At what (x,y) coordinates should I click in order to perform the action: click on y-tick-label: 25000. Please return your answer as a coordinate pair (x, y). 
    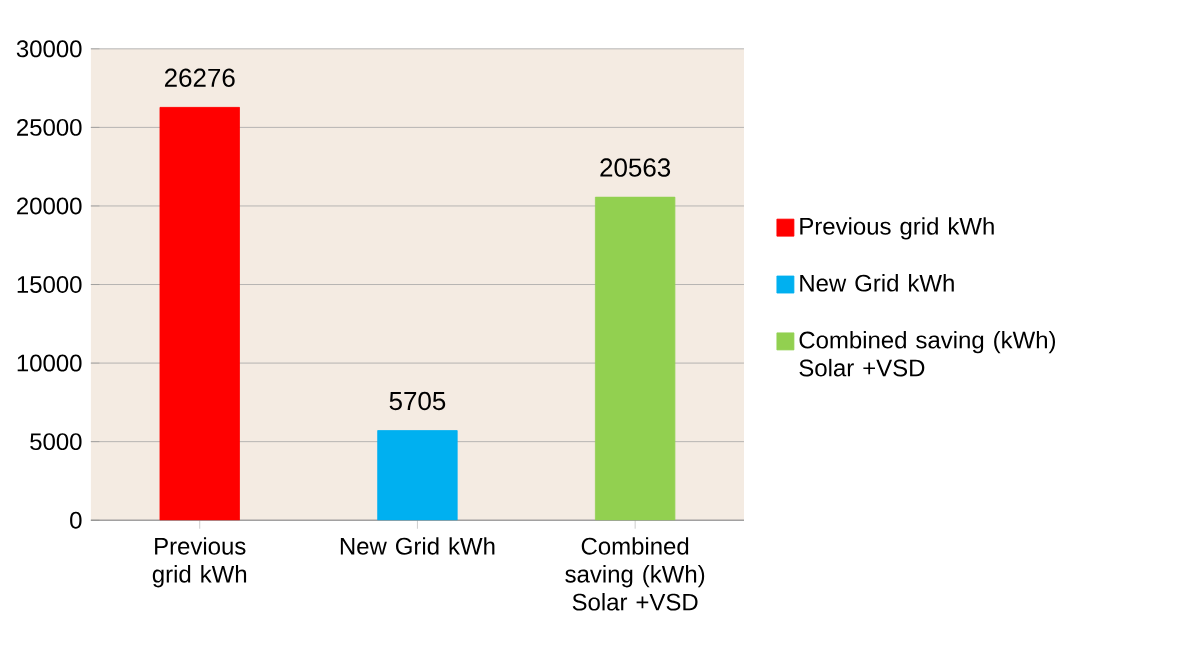
    Looking at the image, I should click on (49, 127).